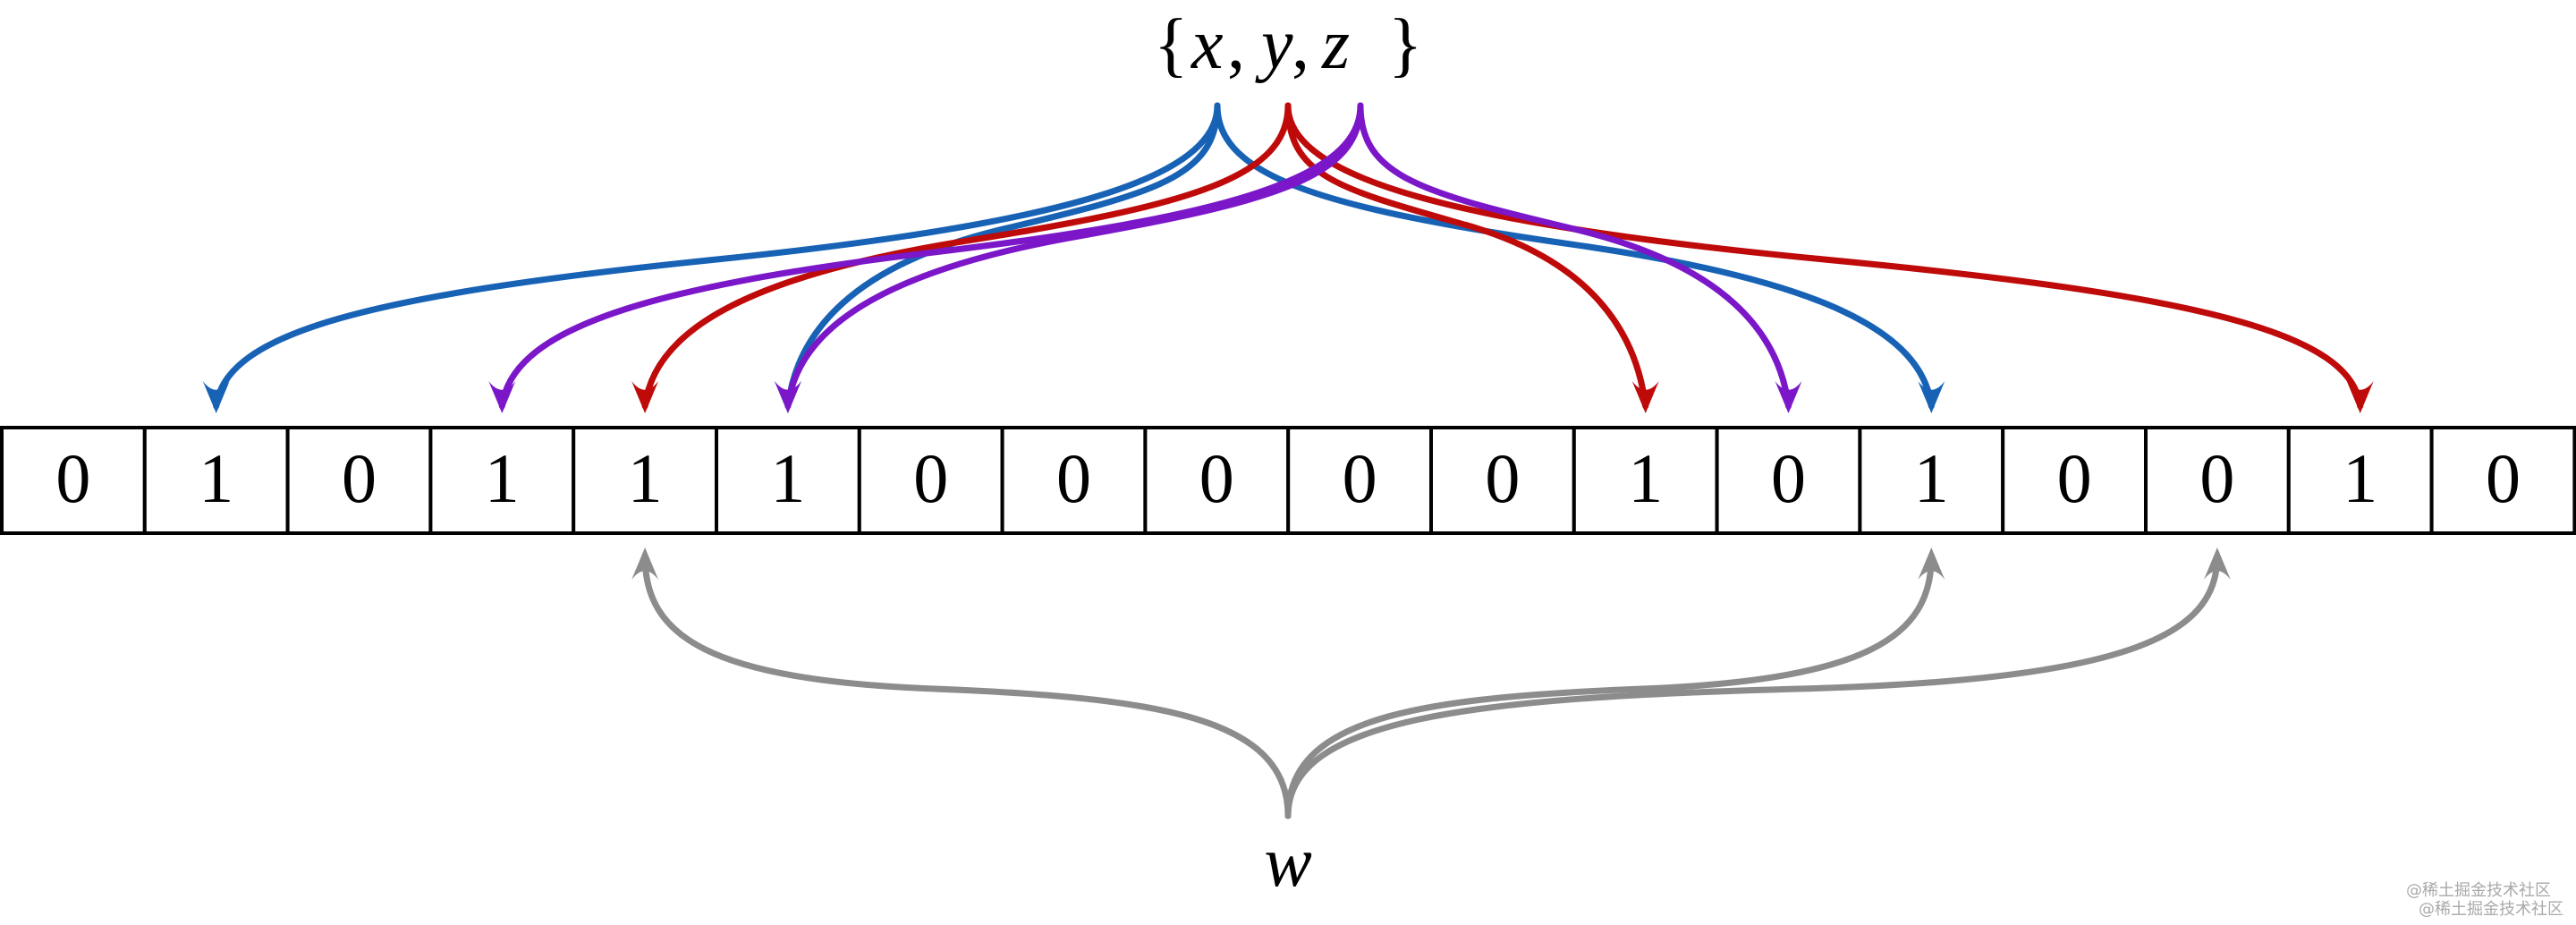 The image size is (2576, 925). Describe the element at coordinates (1287, 862) in the screenshot. I see `query-element-w: w` at that location.